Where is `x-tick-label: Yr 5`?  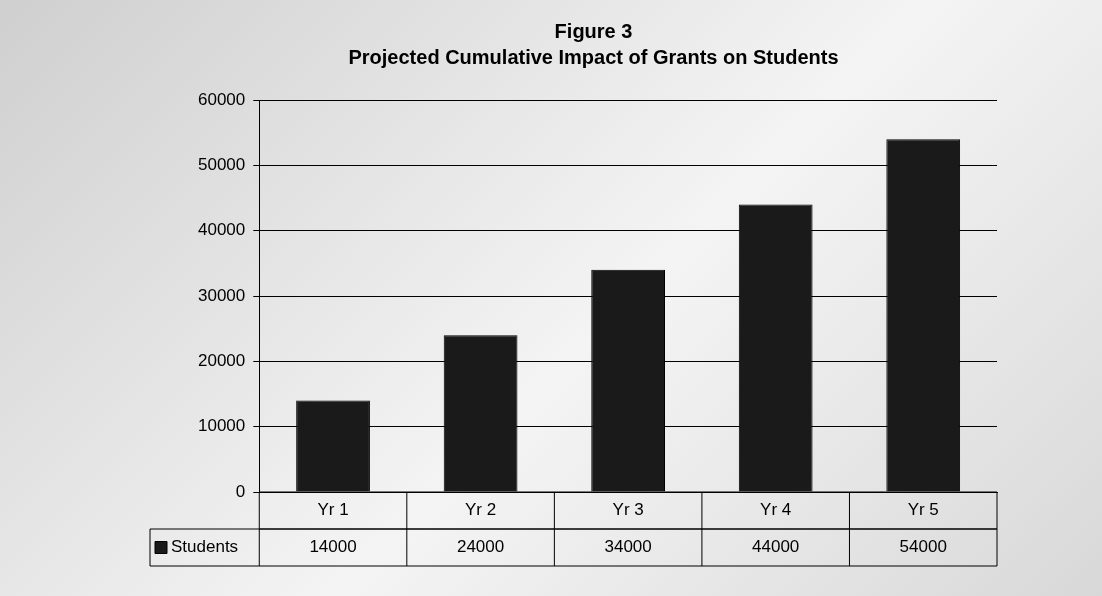 x-tick-label: Yr 5 is located at coordinates (923, 510).